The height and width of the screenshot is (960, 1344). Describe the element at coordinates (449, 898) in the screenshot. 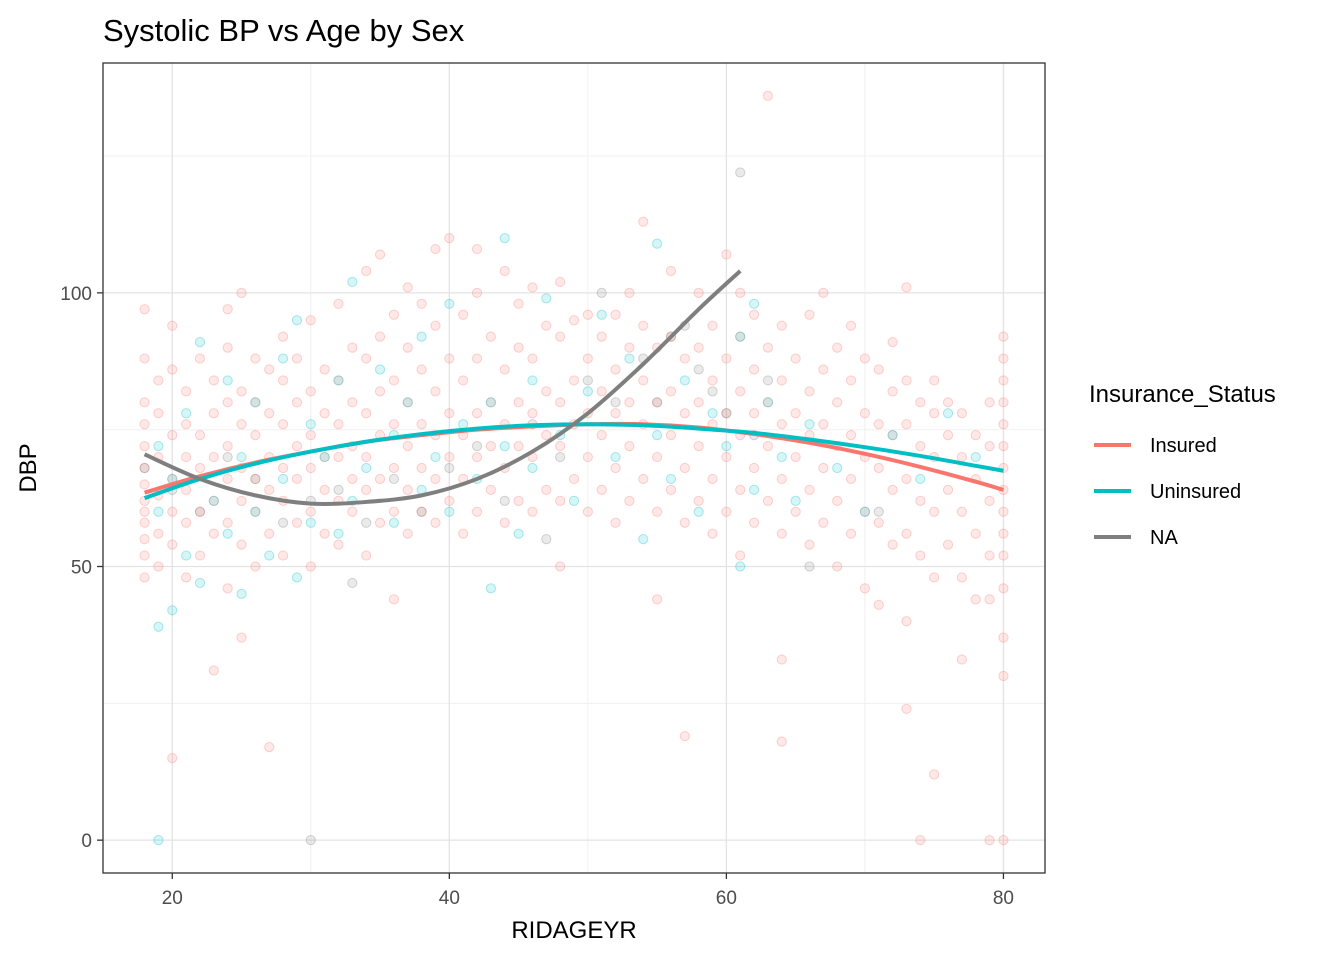

I see `x-tick-label: 40` at that location.